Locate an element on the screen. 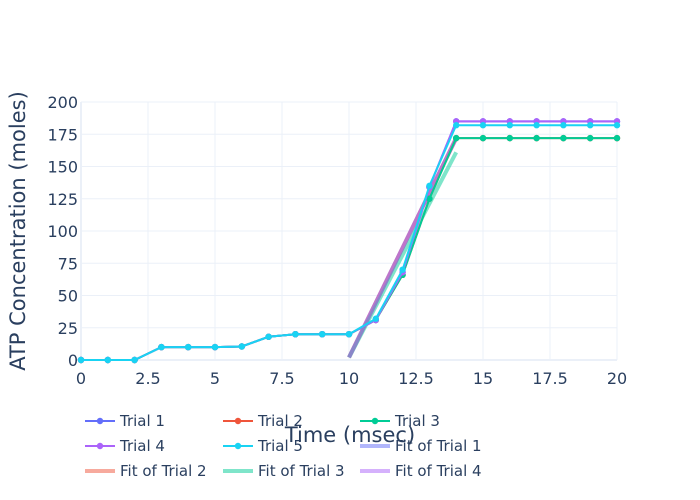 Image resolution: width=700 pixels, height=500 pixels. legend-item-fit-of-trial-1: Fit of Trial 1 is located at coordinates (421, 446).